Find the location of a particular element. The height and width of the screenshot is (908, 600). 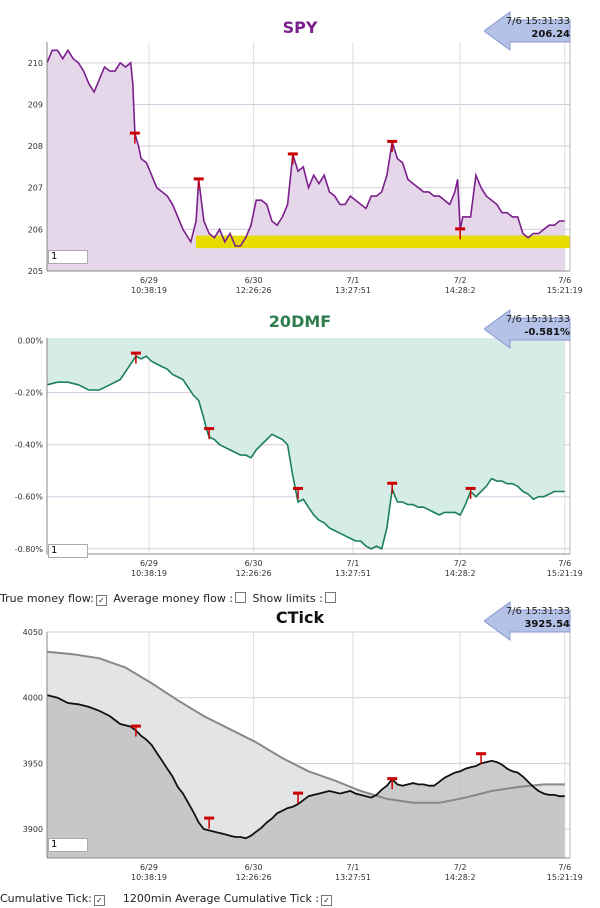

dmf-y-tick-label: -0.20% is located at coordinates (29, 393).